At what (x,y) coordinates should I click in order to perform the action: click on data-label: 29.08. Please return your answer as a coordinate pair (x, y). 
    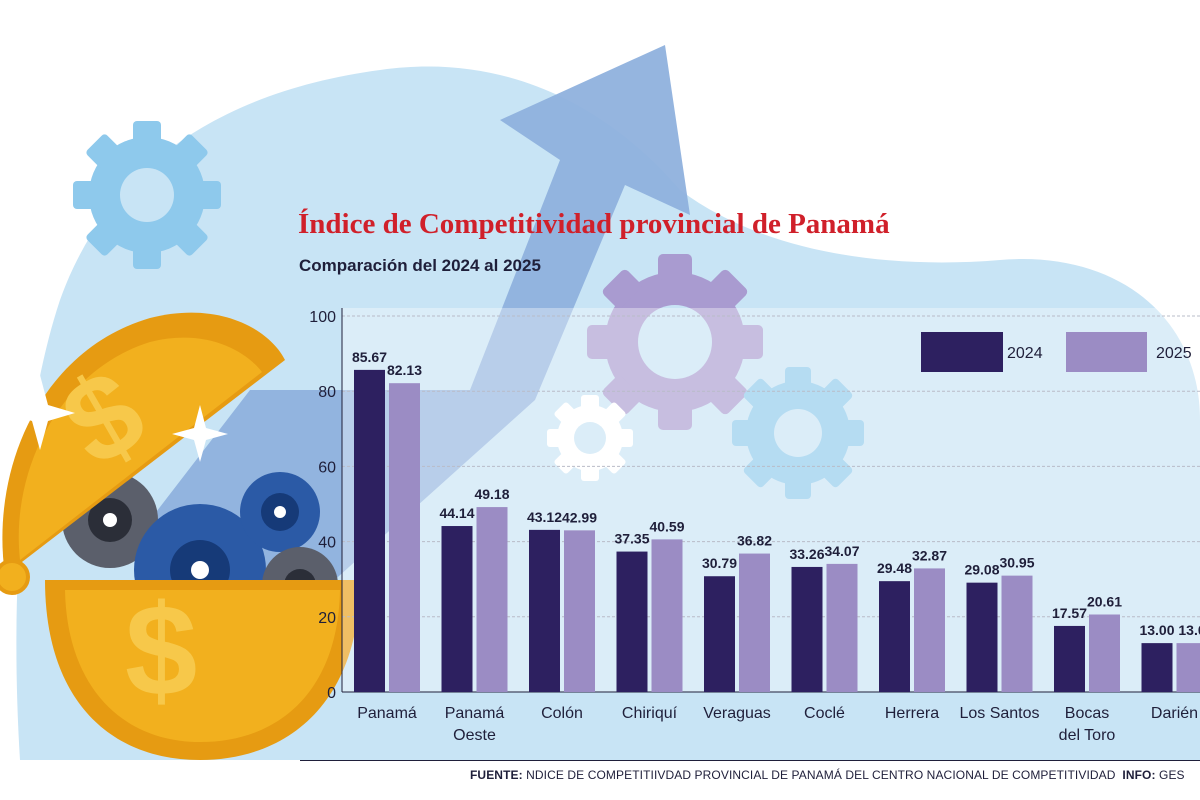
    Looking at the image, I should click on (981, 570).